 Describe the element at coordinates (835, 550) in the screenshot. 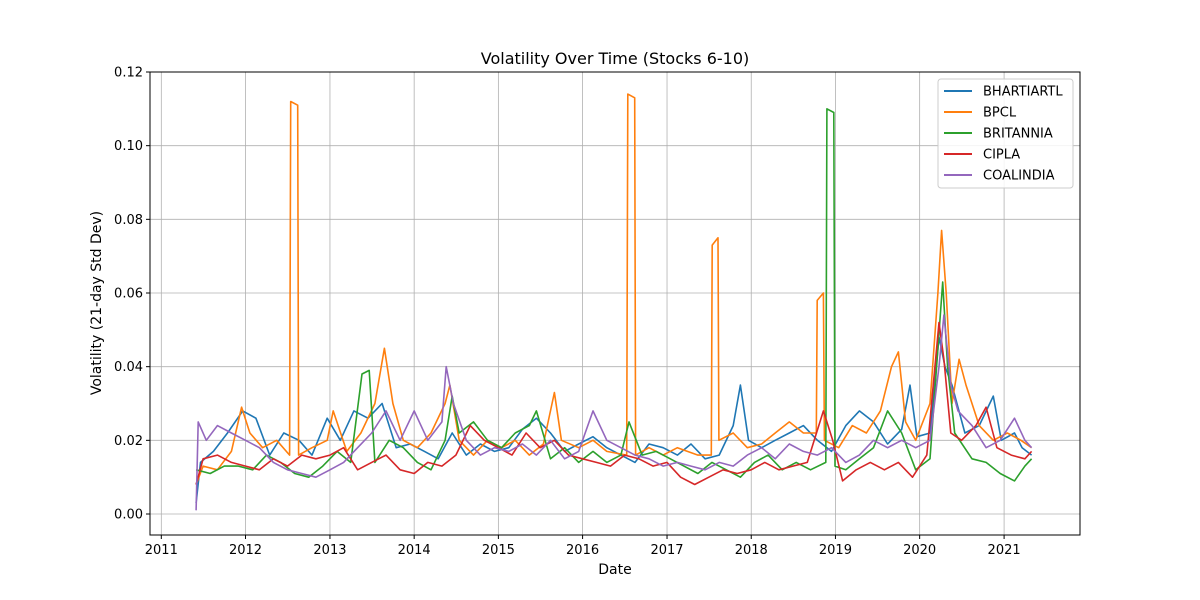

I see `x-tick-label: 2019` at that location.